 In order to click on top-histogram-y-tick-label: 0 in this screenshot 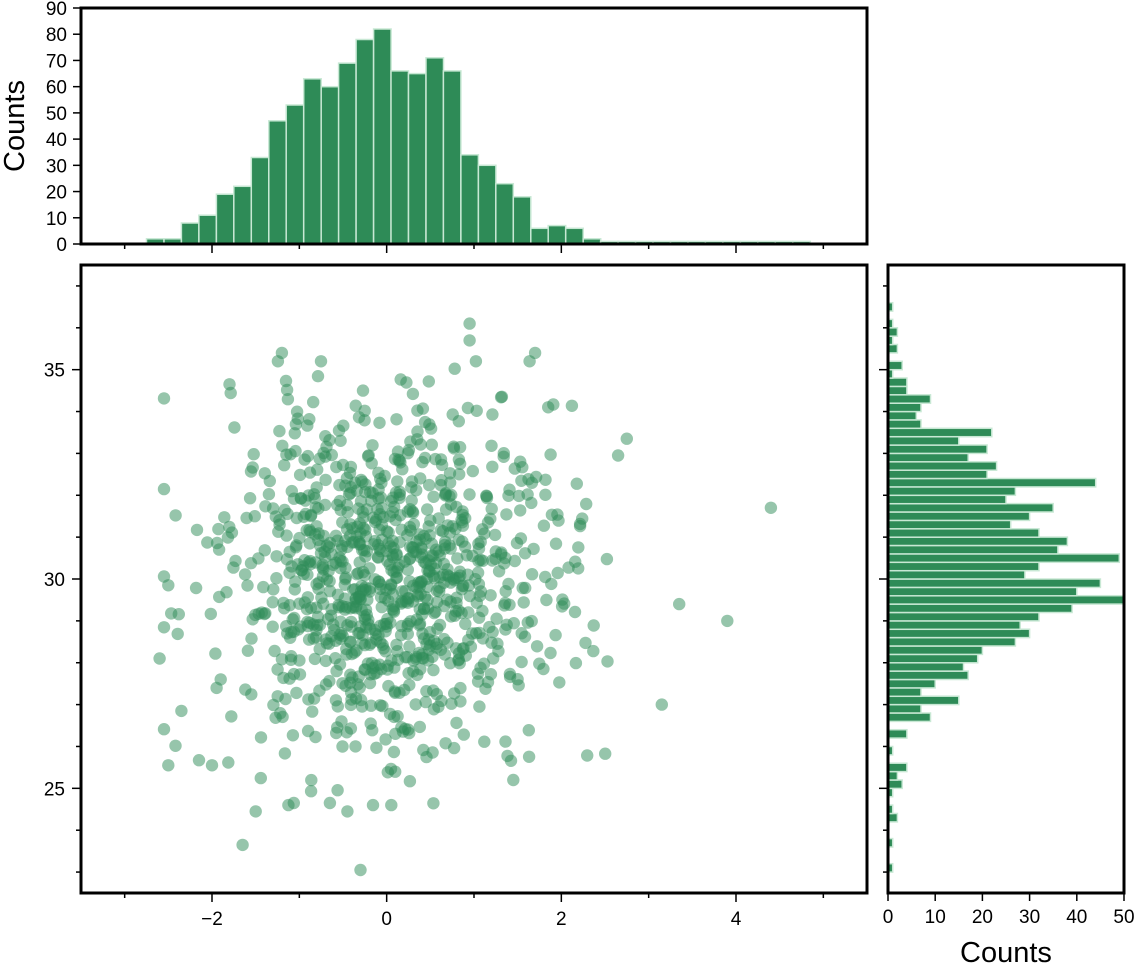, I will do `click(61, 245)`.